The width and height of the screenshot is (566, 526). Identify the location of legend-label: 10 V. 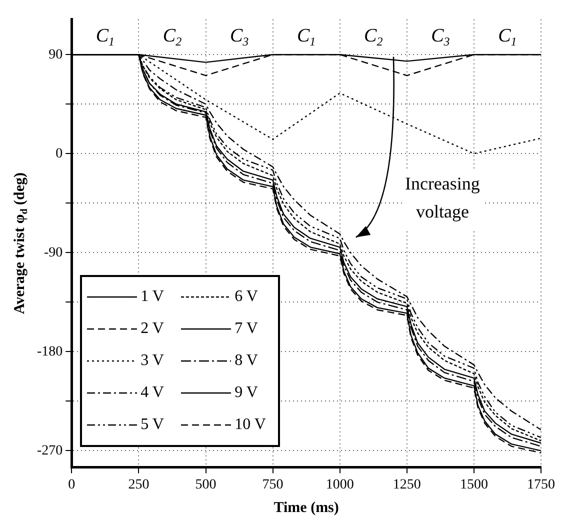
(250, 425).